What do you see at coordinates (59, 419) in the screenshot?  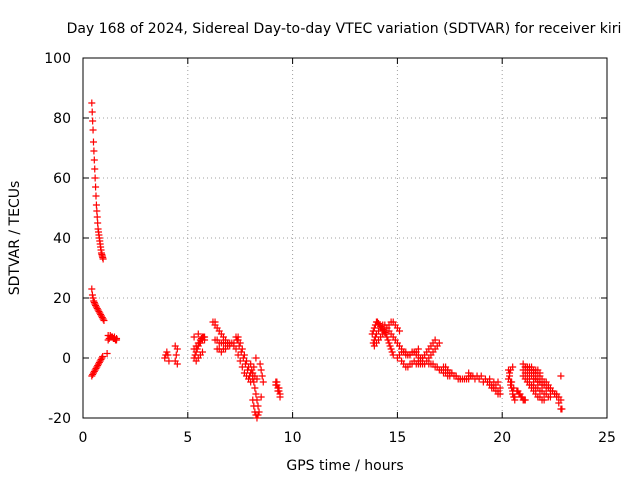 I see `y-tick-label: -20` at bounding box center [59, 419].